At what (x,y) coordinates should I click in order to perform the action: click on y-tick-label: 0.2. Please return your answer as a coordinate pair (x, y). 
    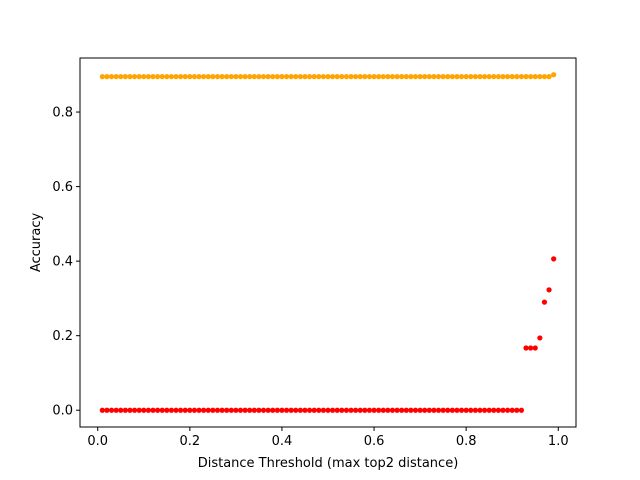
    Looking at the image, I should click on (62, 336).